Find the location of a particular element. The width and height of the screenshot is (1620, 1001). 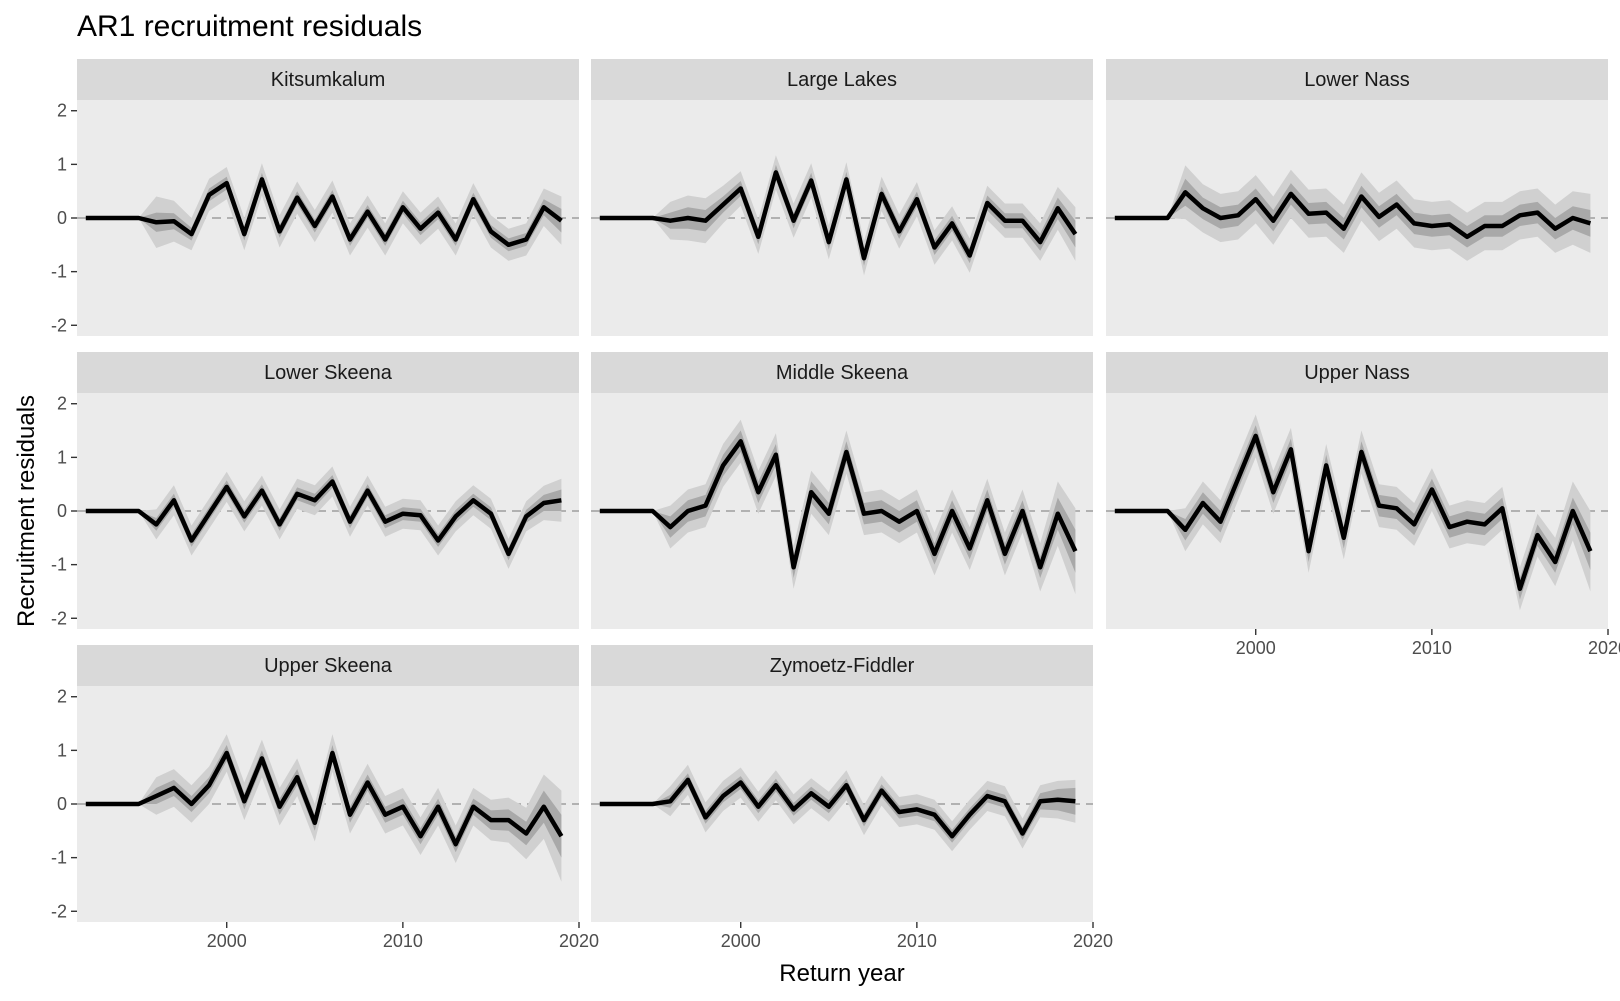

panel-lower-nass: Lower Nass is located at coordinates (1357, 197).